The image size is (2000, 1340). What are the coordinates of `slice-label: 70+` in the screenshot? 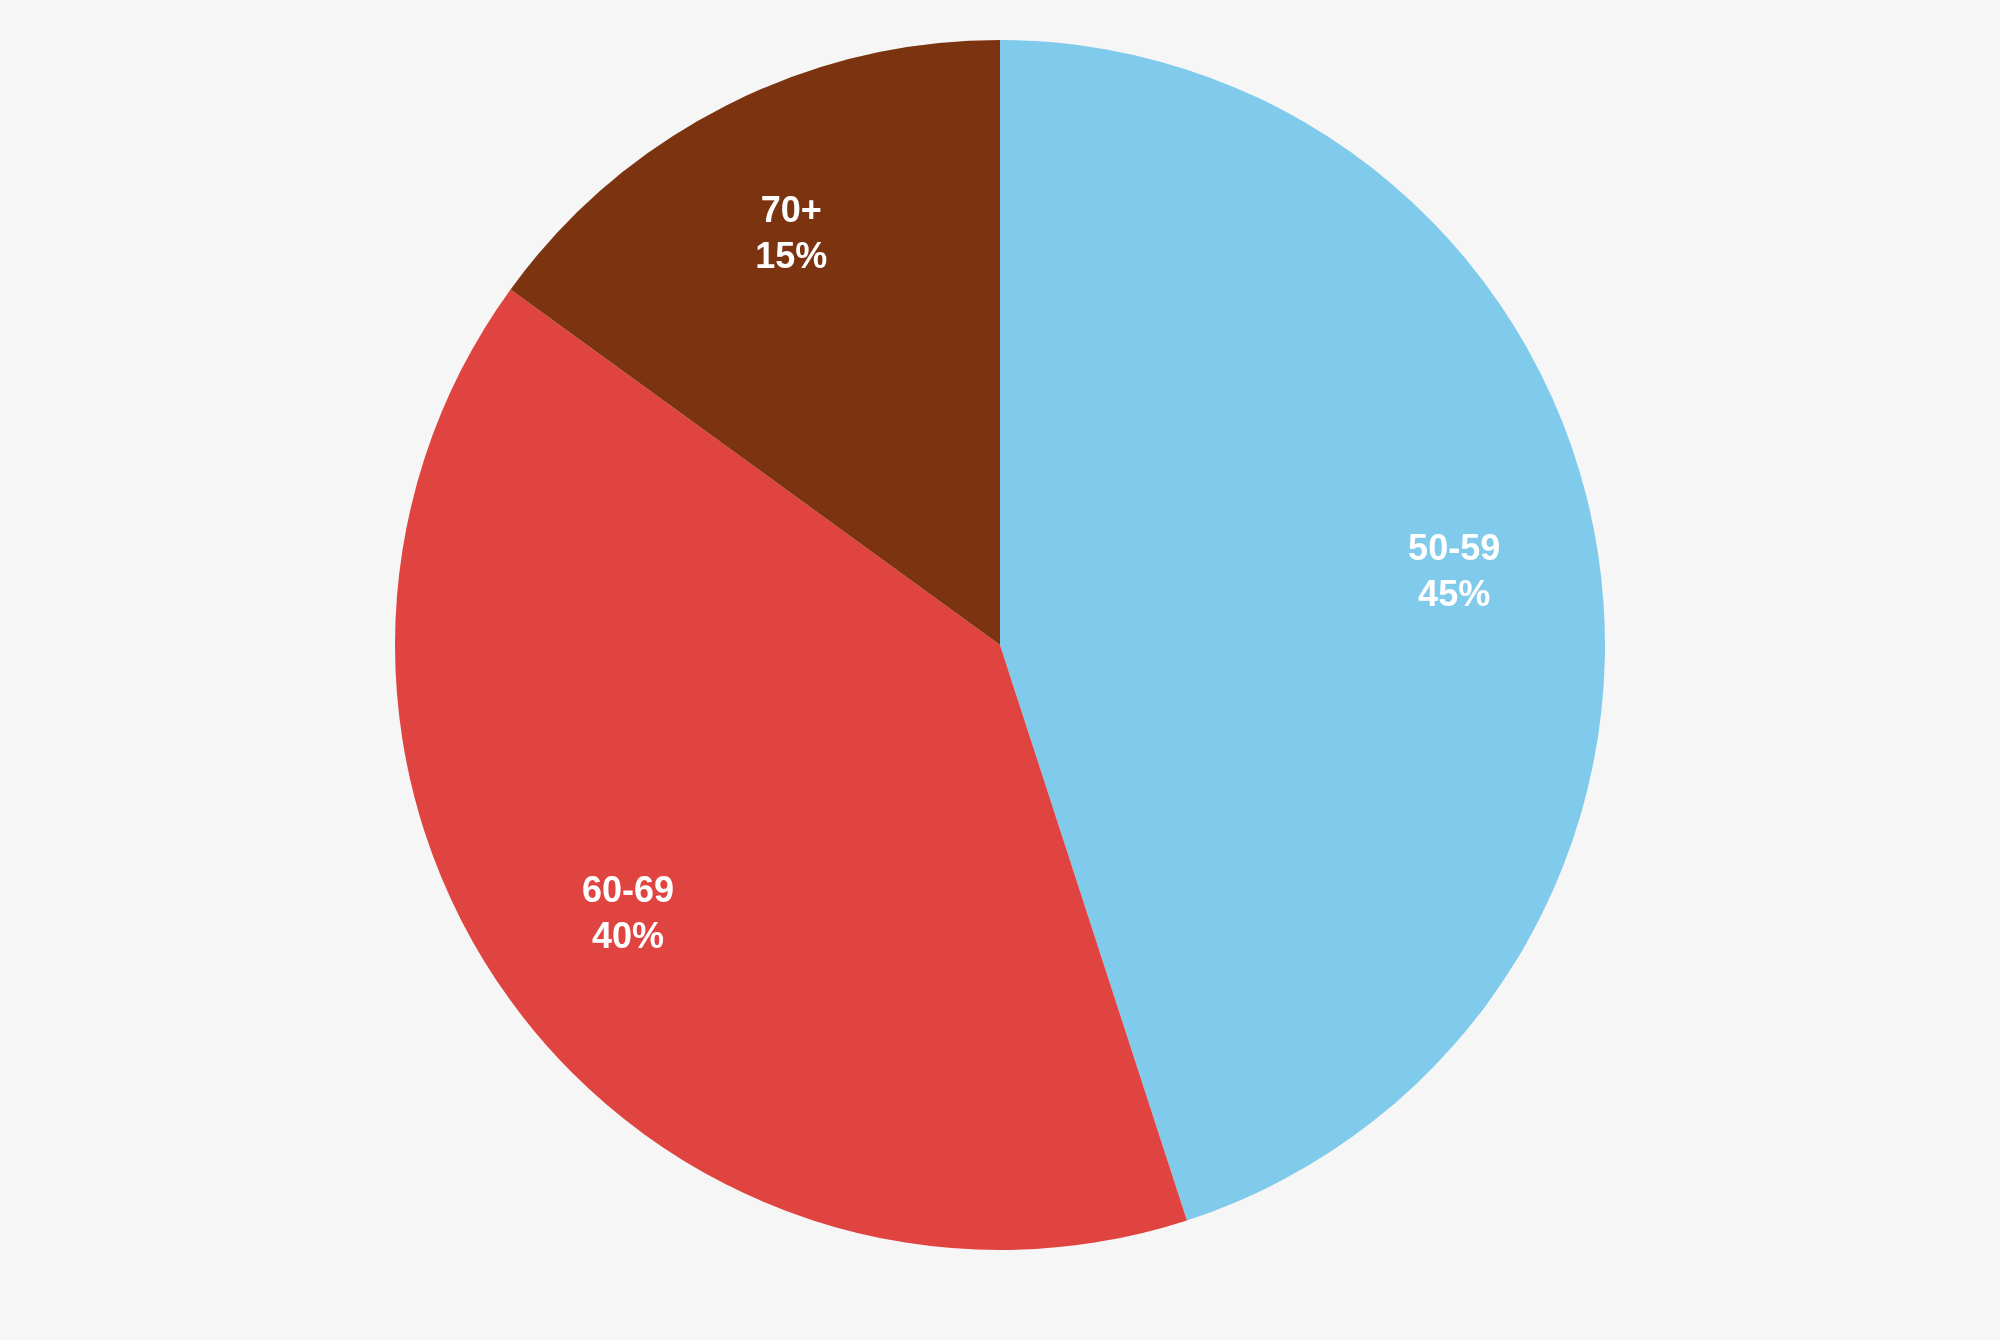 It's located at (791, 210).